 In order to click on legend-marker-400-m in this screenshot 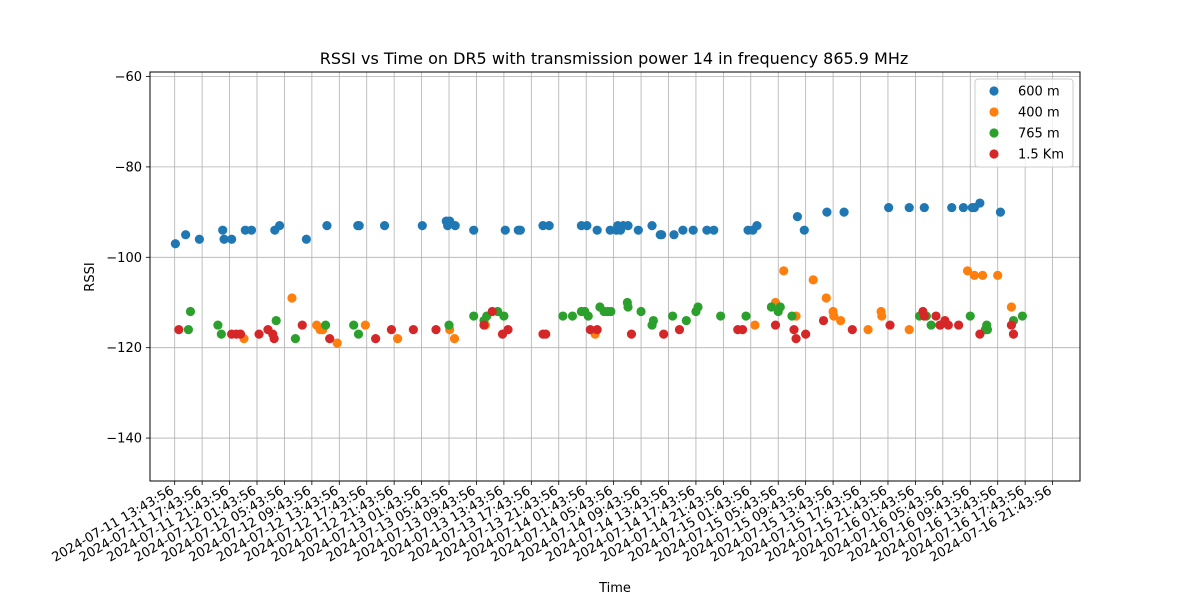, I will do `click(994, 112)`.